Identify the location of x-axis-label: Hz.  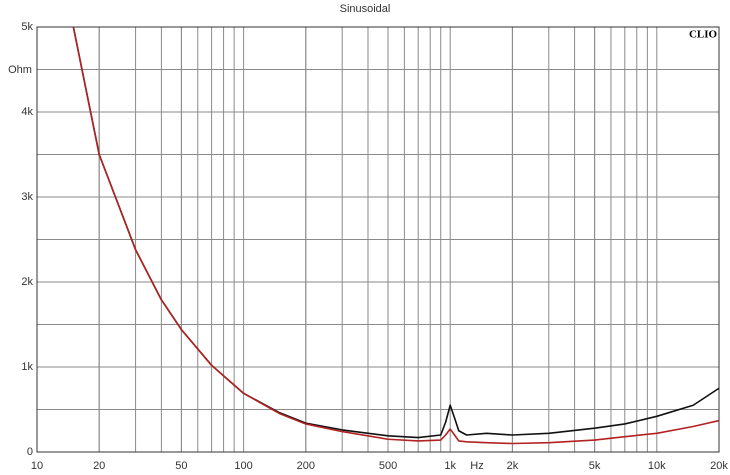
(476, 466).